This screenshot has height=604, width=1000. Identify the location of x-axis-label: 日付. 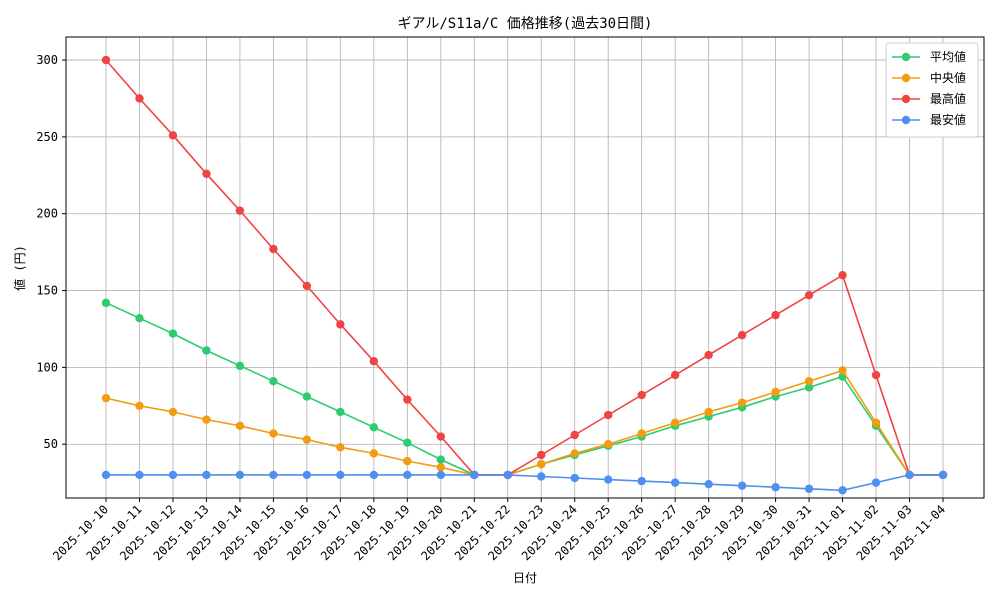
(525, 578).